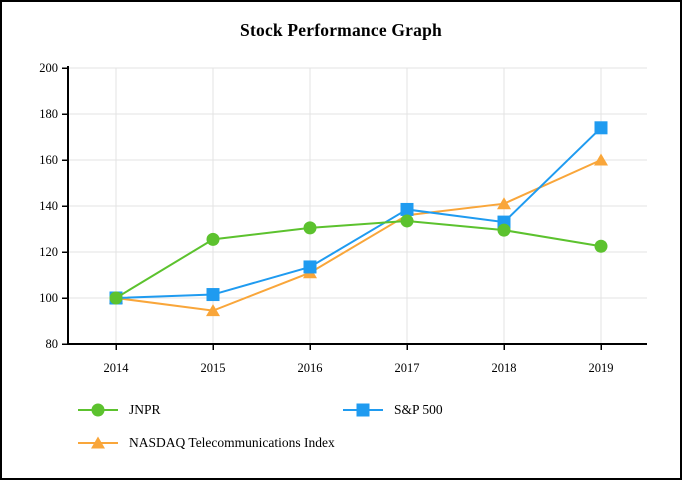 The width and height of the screenshot is (682, 480). I want to click on y-axis-tick-labels: 80 100 120 140 160 180 200, so click(48, 206).